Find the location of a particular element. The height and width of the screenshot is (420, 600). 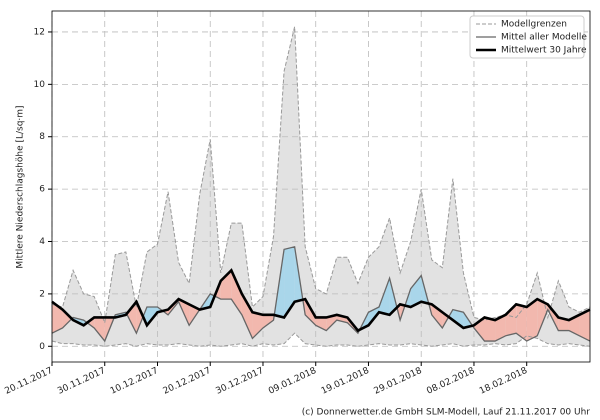

y-tick-label: 6 is located at coordinates (42, 190).